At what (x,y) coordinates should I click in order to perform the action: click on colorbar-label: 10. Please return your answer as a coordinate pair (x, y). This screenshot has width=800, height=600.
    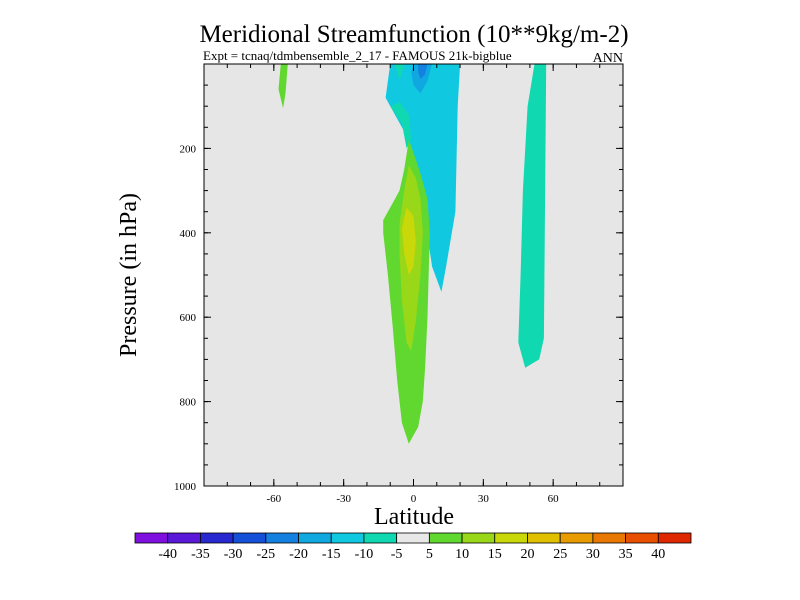
    Looking at the image, I should click on (462, 554).